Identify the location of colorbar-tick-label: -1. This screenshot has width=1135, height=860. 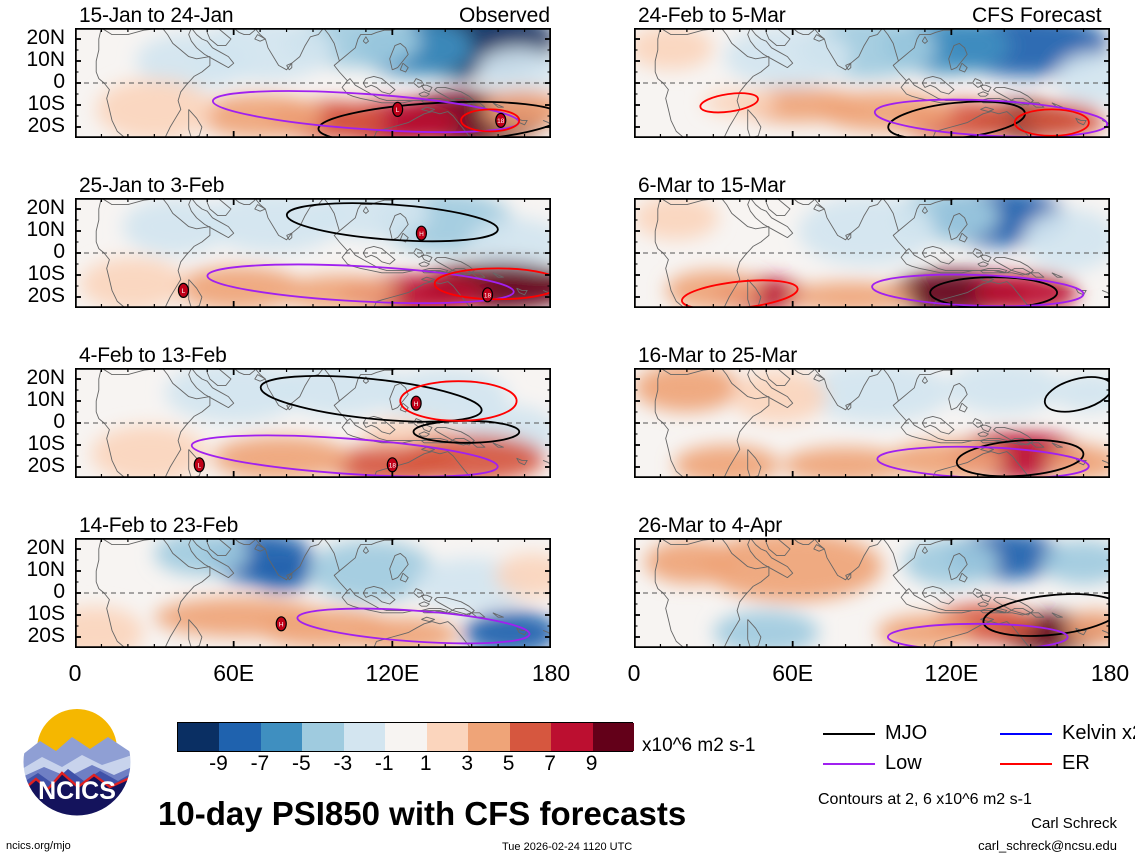
(384, 763).